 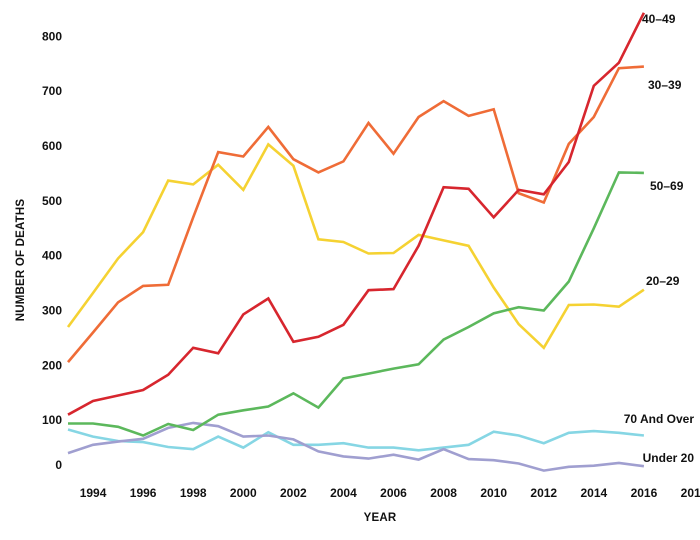 What do you see at coordinates (665, 85) in the screenshot?
I see `series-label: 30–39` at bounding box center [665, 85].